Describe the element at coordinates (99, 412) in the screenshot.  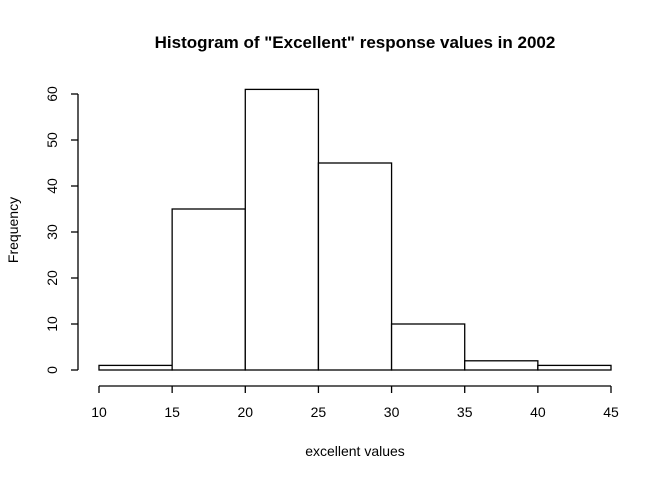
I see `x-tick-label: 10` at that location.